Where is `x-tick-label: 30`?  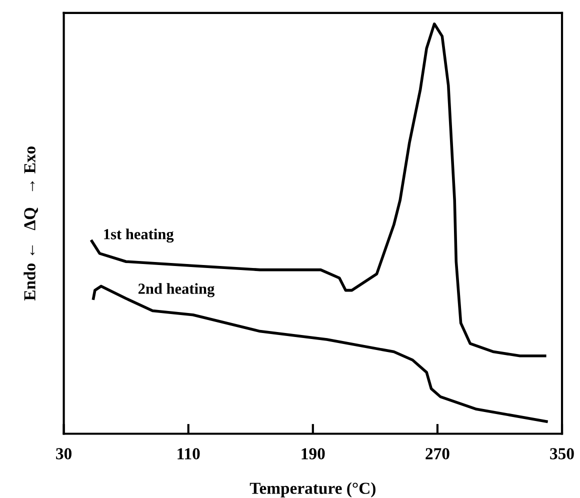
x-tick-label: 30 is located at coordinates (64, 454).